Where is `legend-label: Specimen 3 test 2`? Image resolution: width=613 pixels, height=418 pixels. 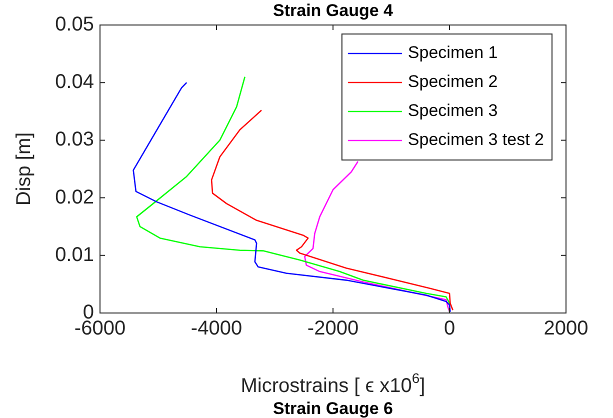
legend-label: Specimen 3 test 2 is located at coordinates (476, 140).